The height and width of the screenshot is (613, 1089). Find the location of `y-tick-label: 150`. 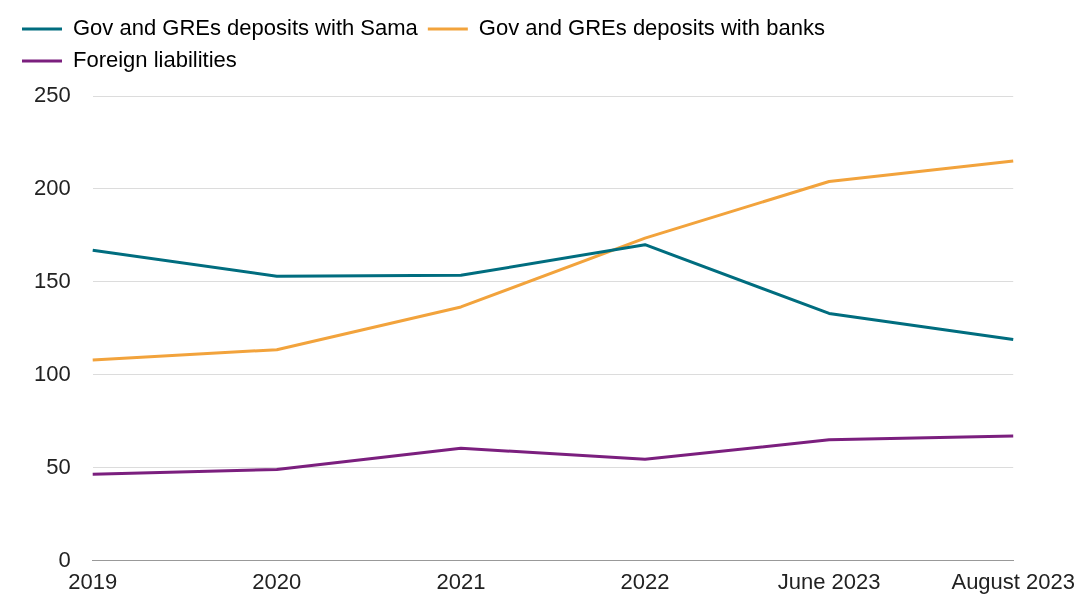

y-tick-label: 150 is located at coordinates (52, 280).